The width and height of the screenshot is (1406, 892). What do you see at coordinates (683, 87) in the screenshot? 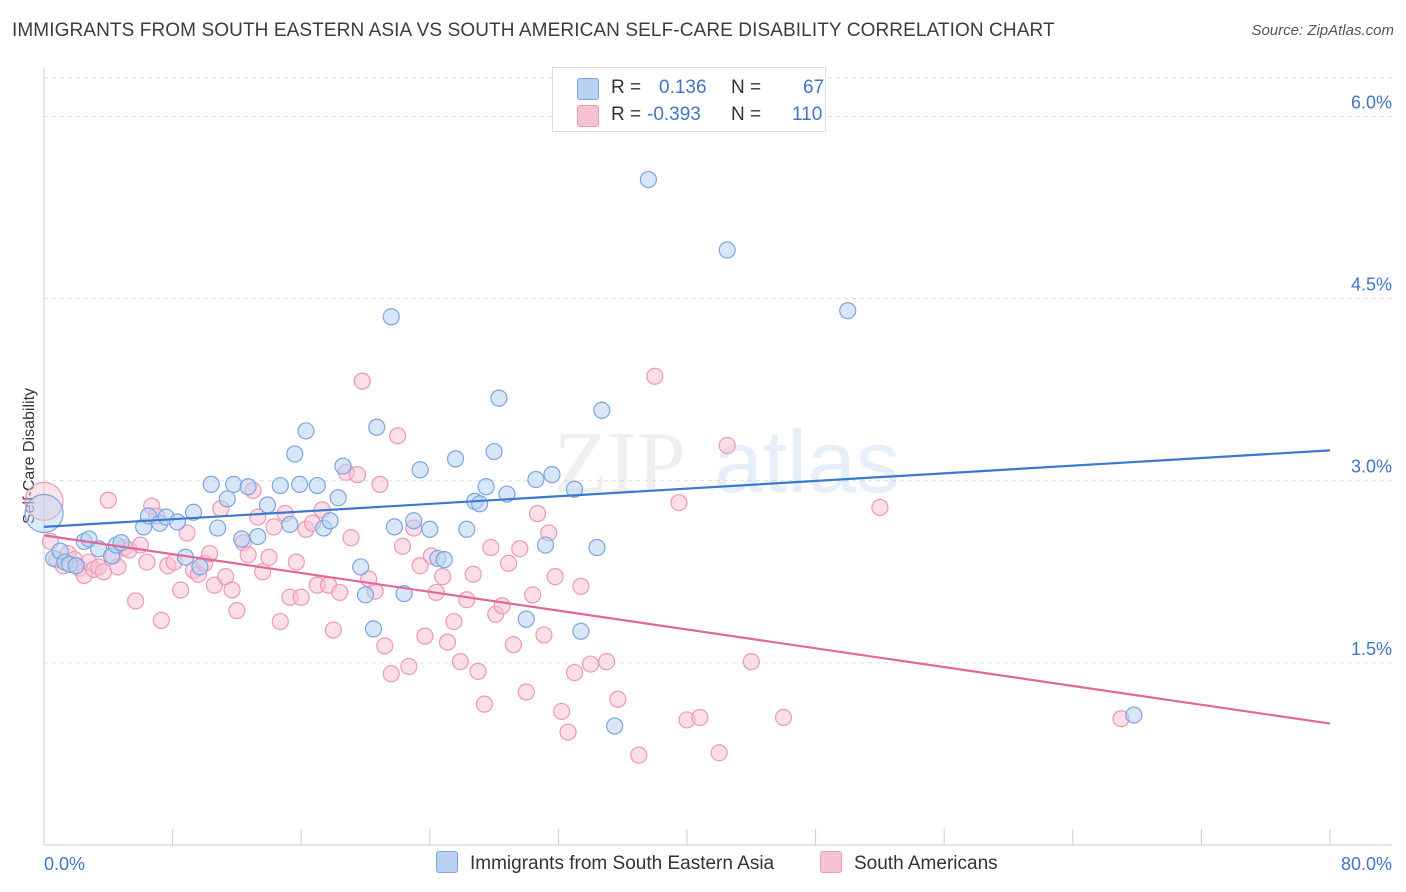
I see `legend-r-value: 0.136` at bounding box center [683, 87].